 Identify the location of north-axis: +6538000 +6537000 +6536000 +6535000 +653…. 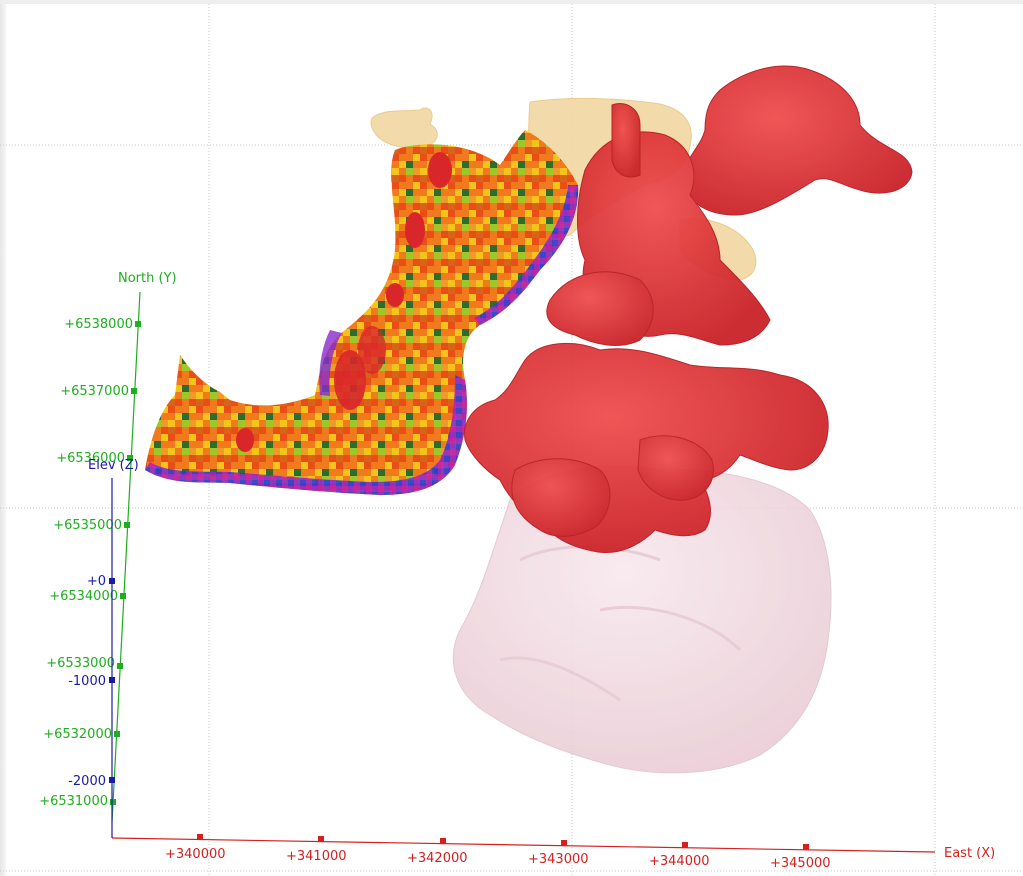
(108, 547).